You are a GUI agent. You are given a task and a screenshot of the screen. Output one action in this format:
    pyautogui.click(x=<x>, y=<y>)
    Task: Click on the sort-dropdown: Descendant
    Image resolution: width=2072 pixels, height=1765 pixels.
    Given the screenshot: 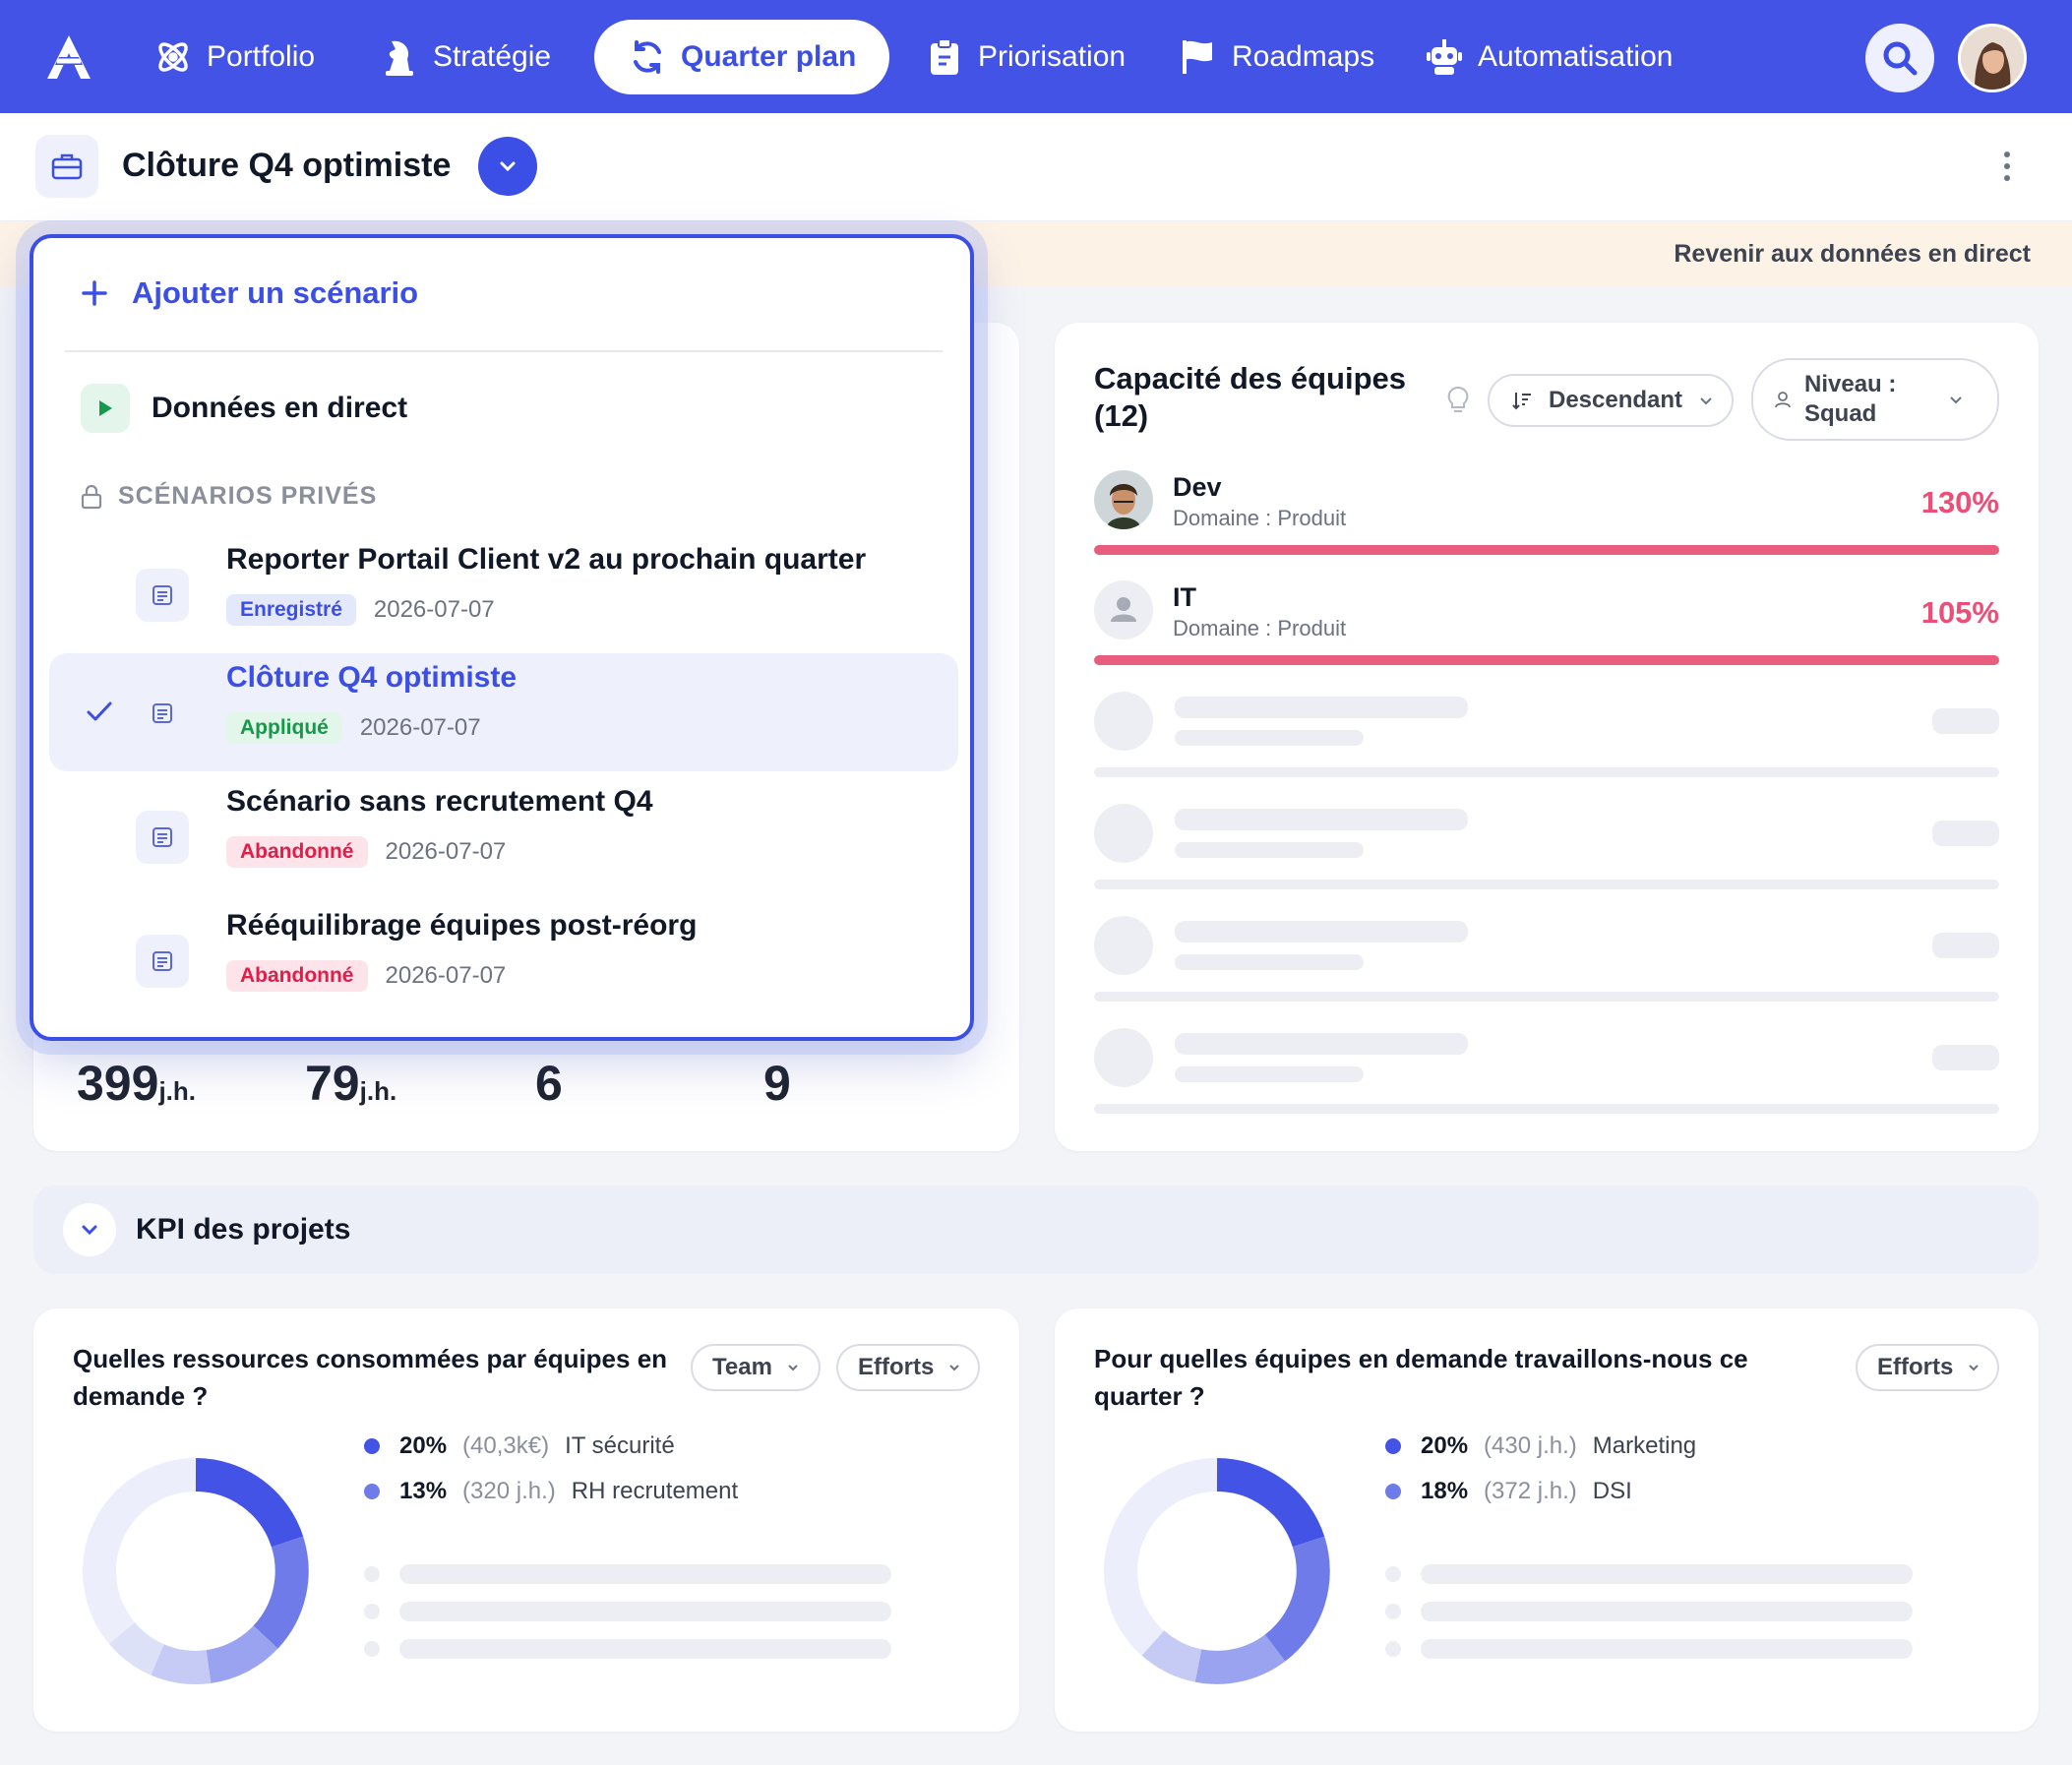 What is the action you would take?
    pyautogui.click(x=1611, y=401)
    